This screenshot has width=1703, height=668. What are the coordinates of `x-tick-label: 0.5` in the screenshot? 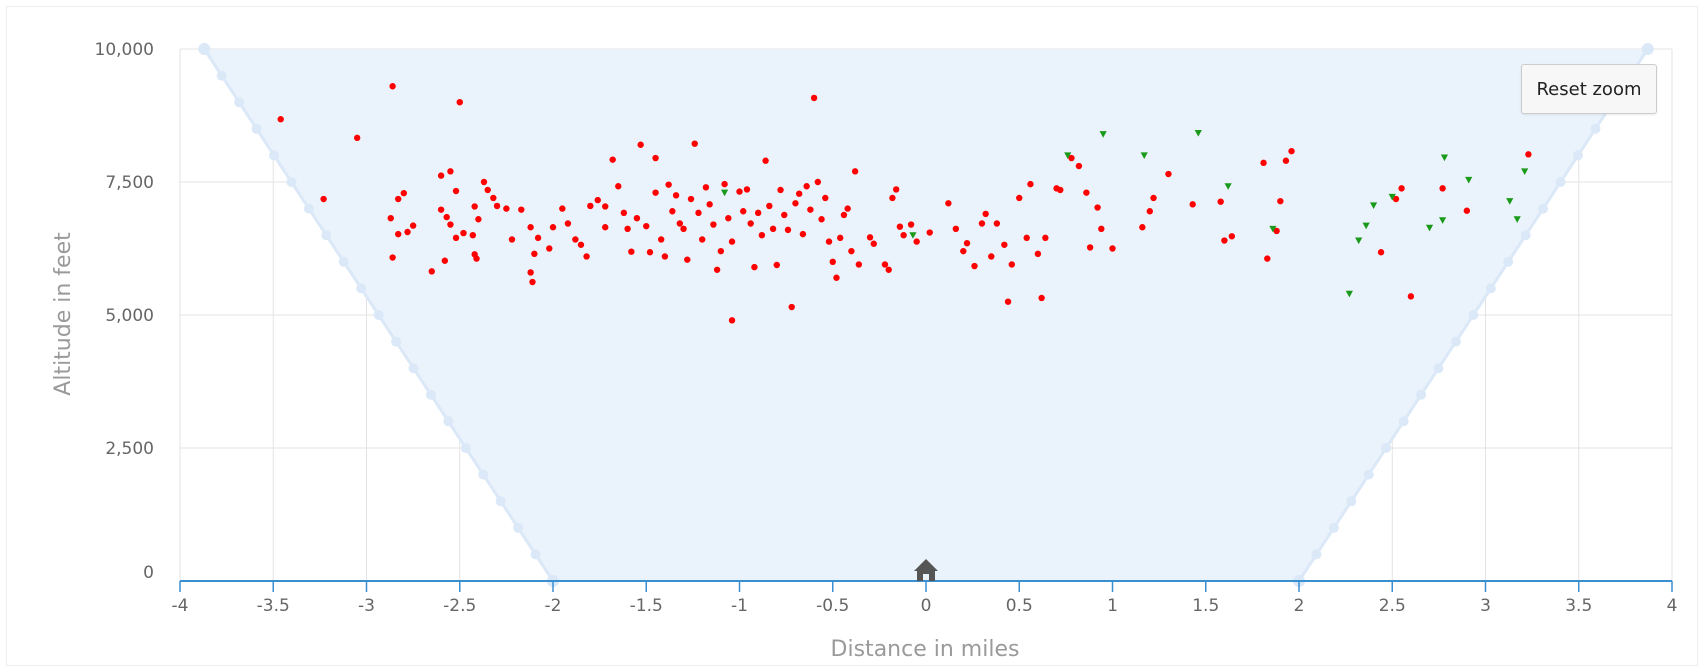 It's located at (1019, 606).